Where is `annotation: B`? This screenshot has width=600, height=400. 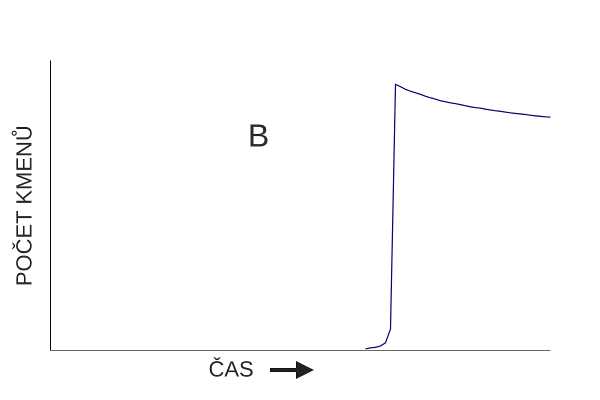 annotation: B is located at coordinates (259, 136).